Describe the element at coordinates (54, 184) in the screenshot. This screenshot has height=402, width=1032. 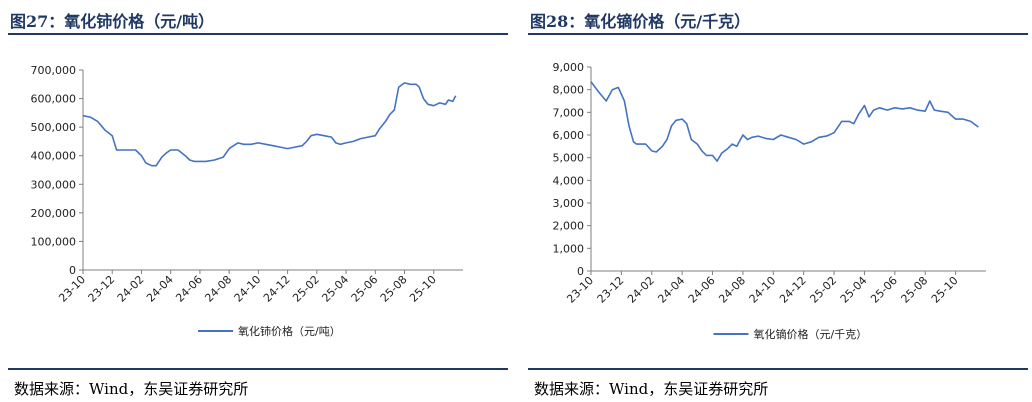
I see `y-tick-label: 300,000` at that location.